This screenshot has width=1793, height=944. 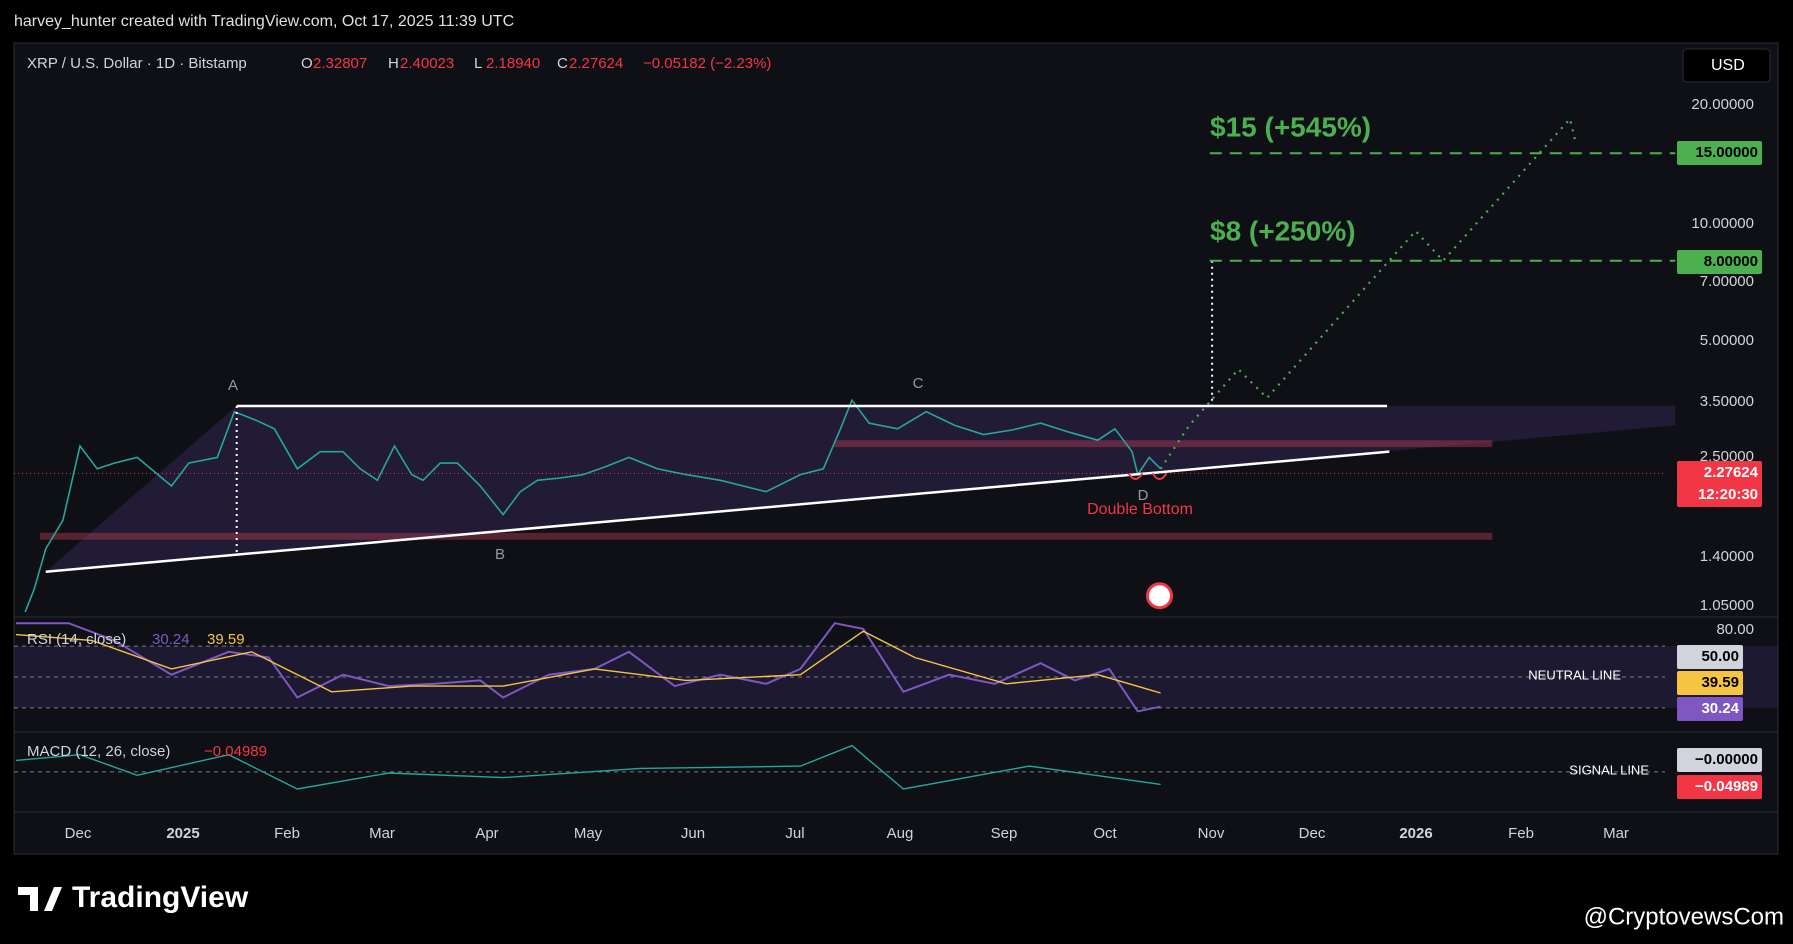 I want to click on price-tick-label: 2.50000, so click(x=1727, y=456).